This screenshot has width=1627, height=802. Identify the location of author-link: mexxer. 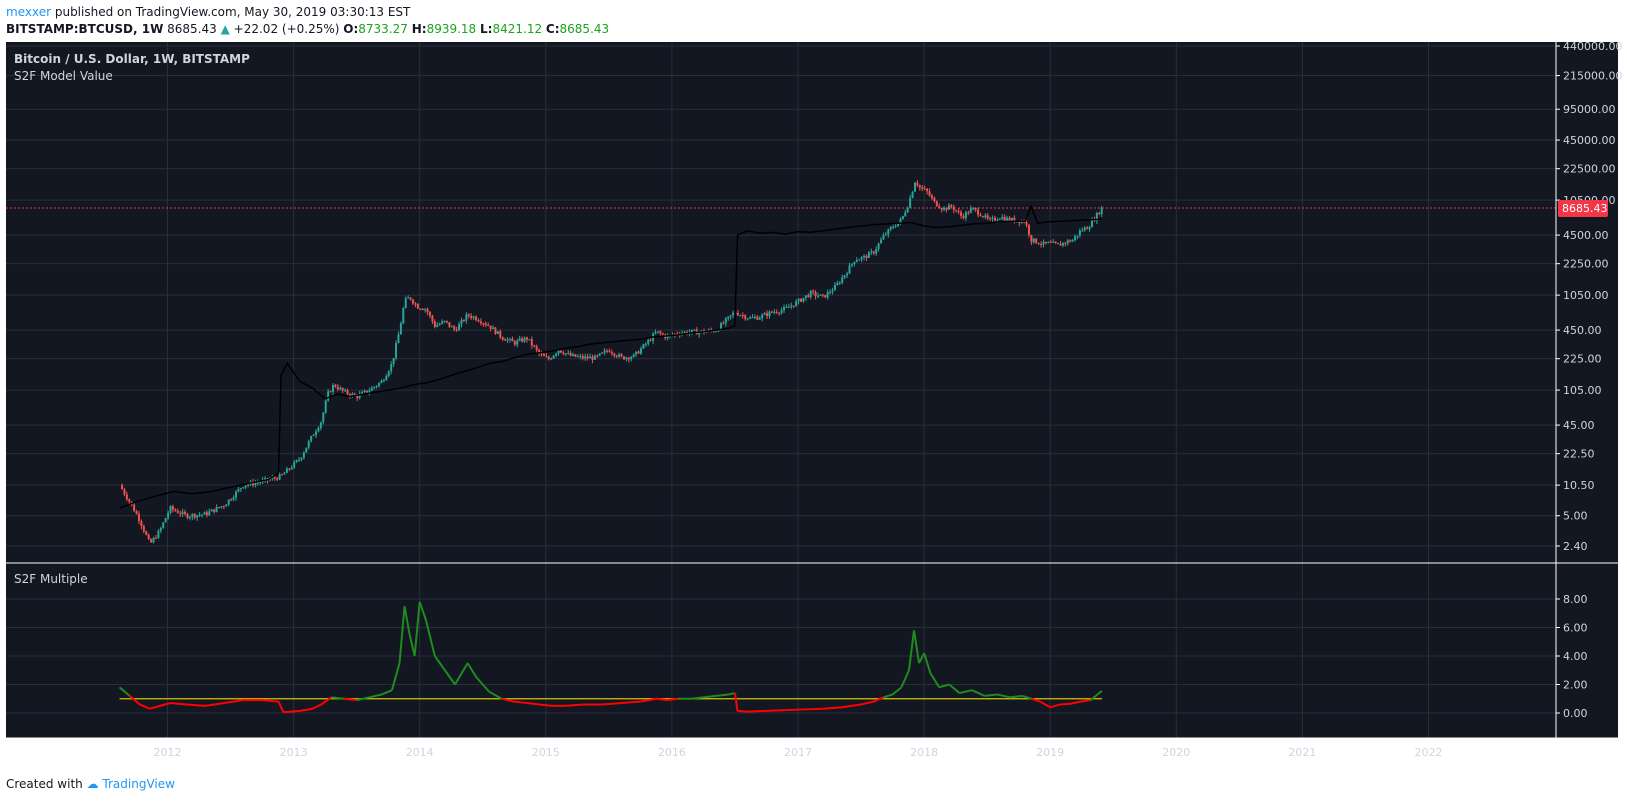
(29, 12).